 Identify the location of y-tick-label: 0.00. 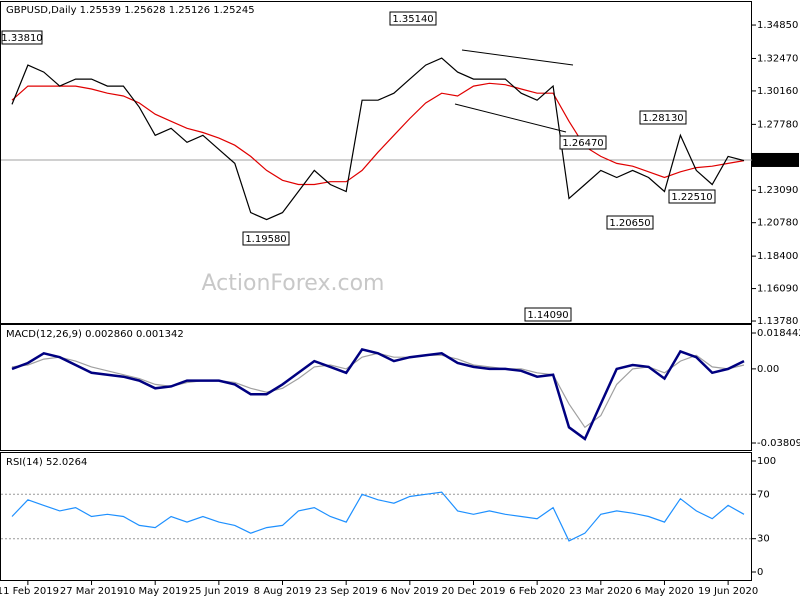
(768, 369).